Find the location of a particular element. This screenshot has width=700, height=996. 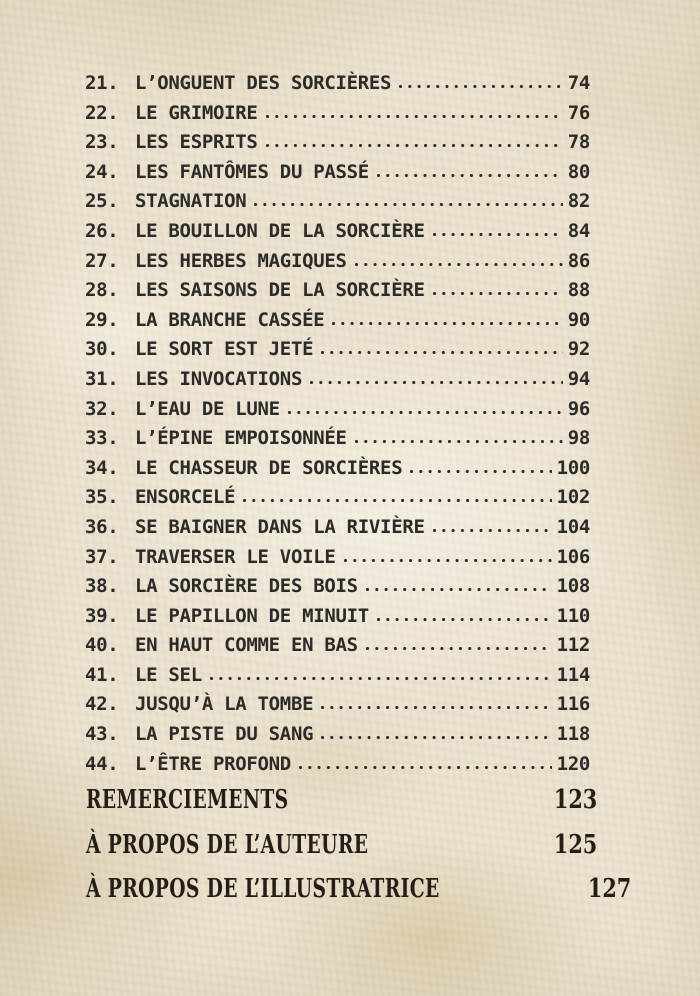

page-number: 80 is located at coordinates (579, 171).